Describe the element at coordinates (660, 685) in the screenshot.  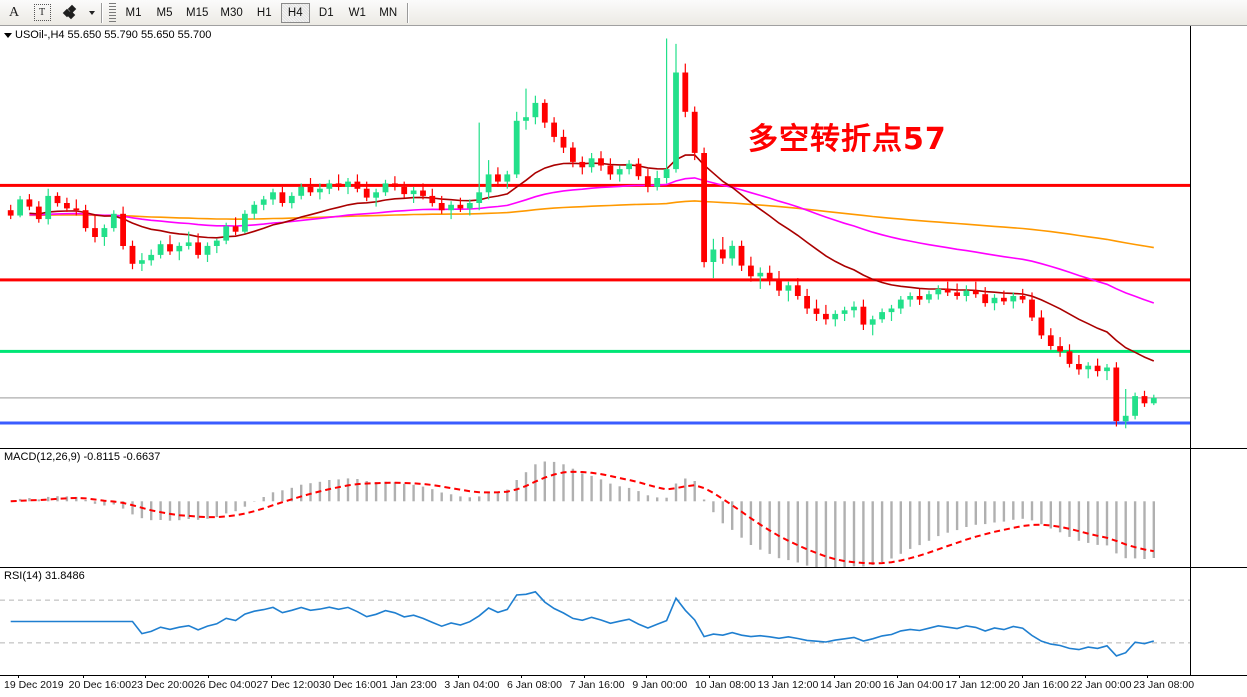
I see `time-tick-label: 9 Jan 00:00` at that location.